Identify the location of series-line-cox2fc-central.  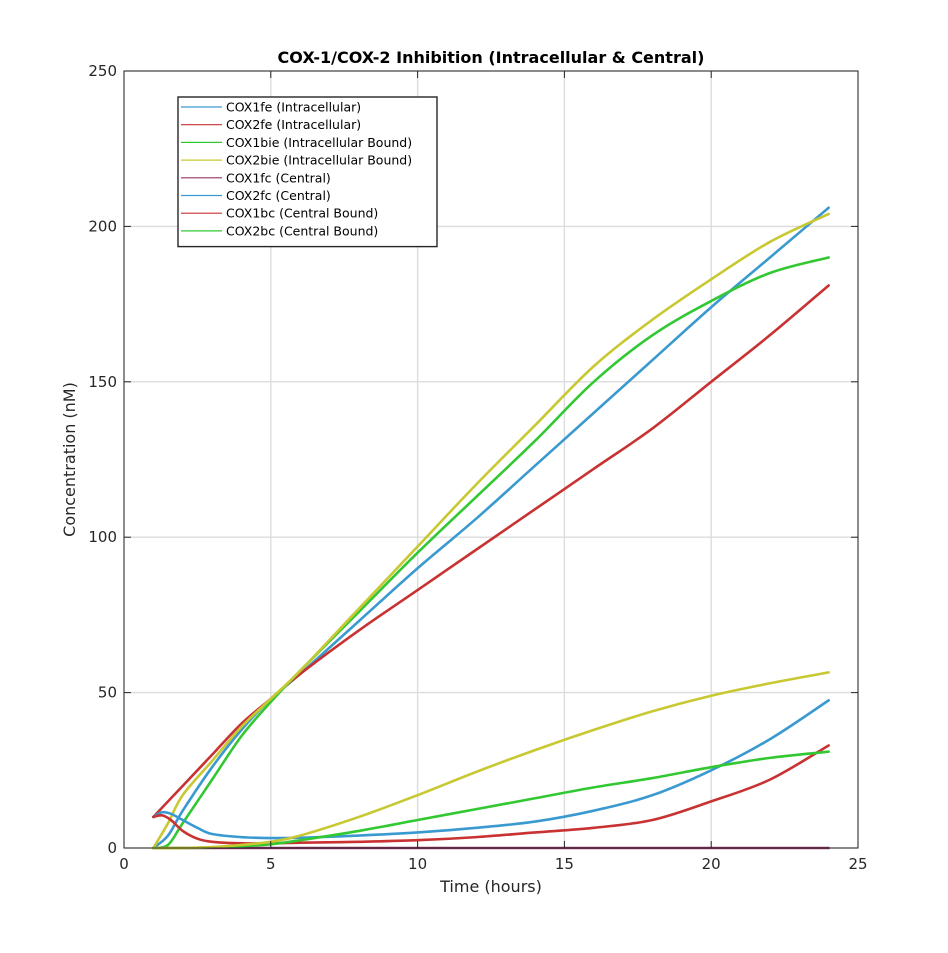
(491, 769).